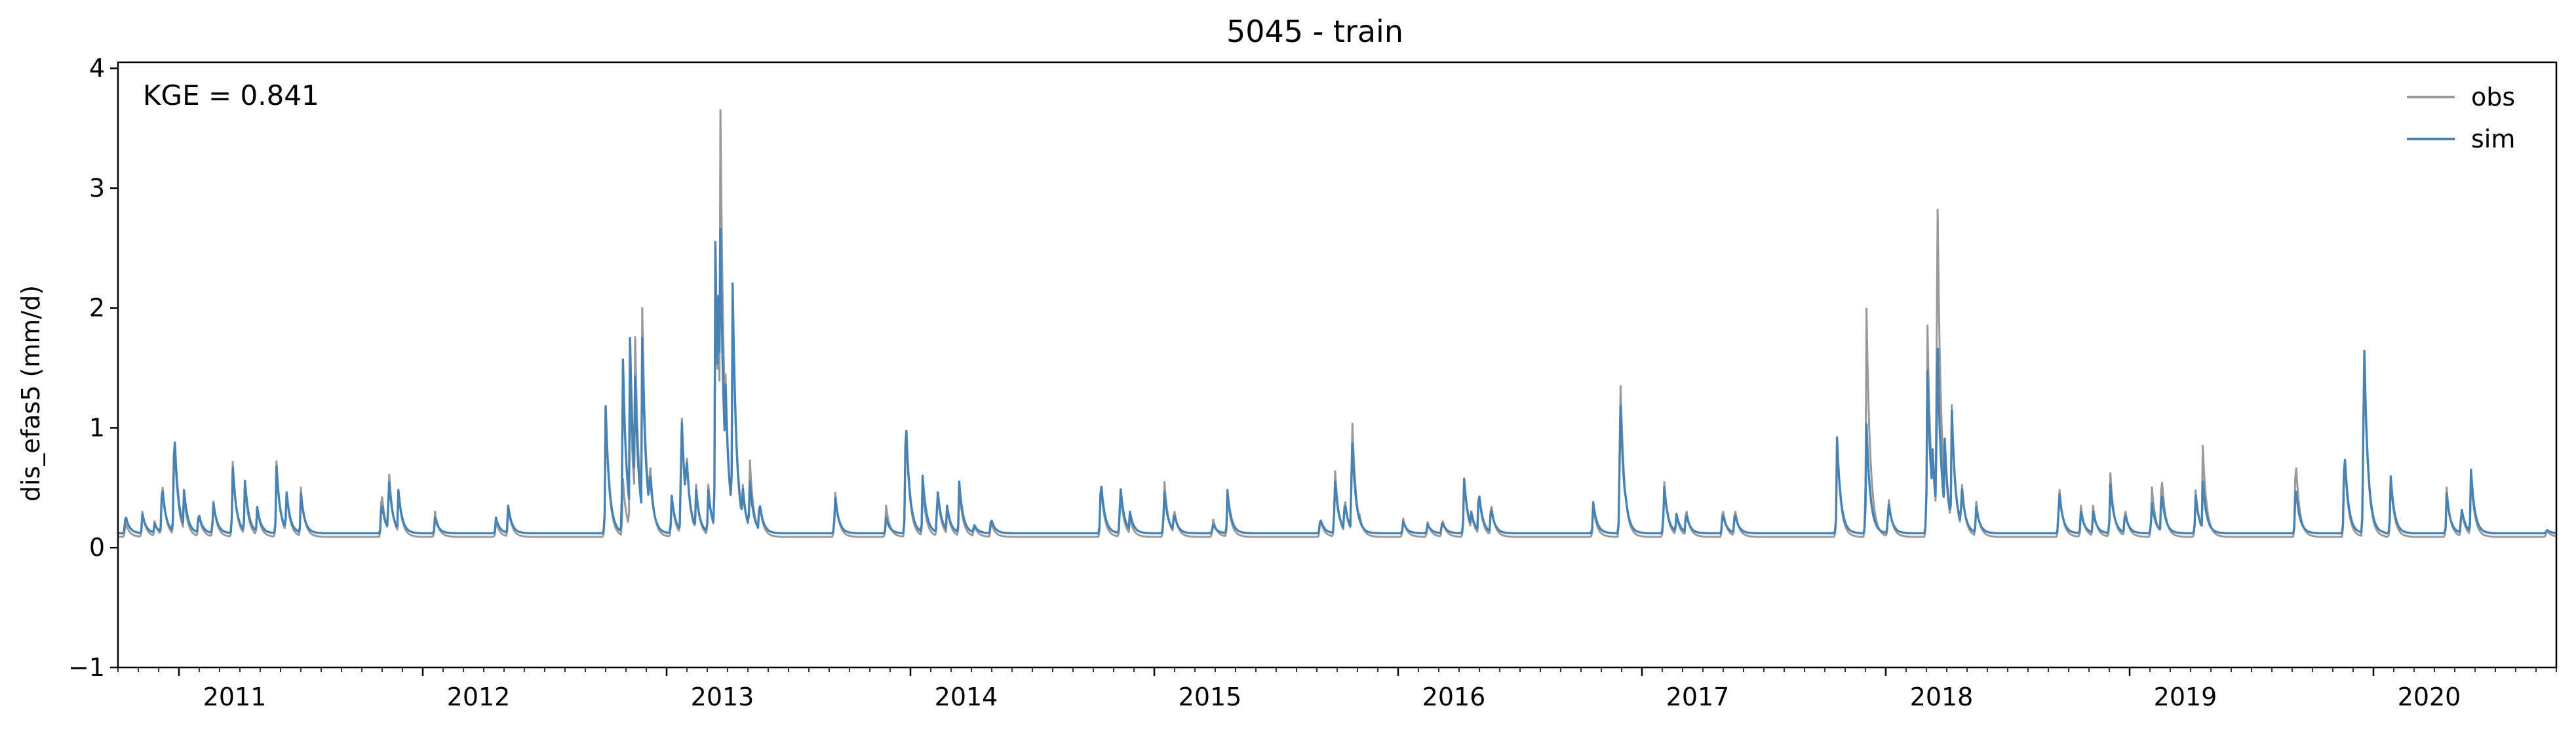  What do you see at coordinates (97, 427) in the screenshot?
I see `y-tick-label: 1` at bounding box center [97, 427].